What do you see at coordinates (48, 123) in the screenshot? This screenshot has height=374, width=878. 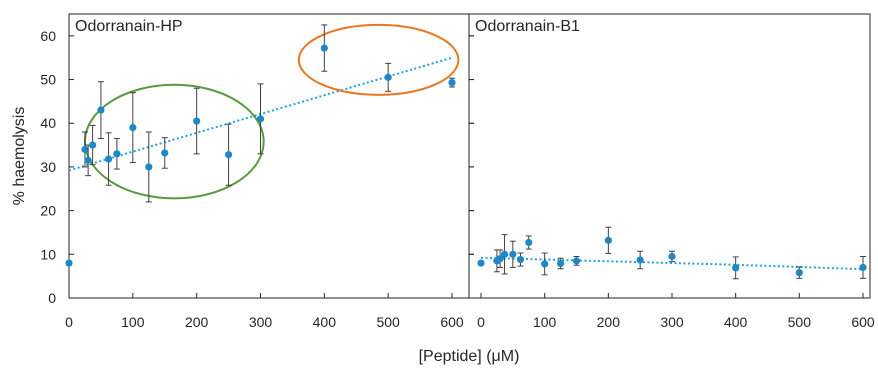 I see `y-tick-label: 40` at bounding box center [48, 123].